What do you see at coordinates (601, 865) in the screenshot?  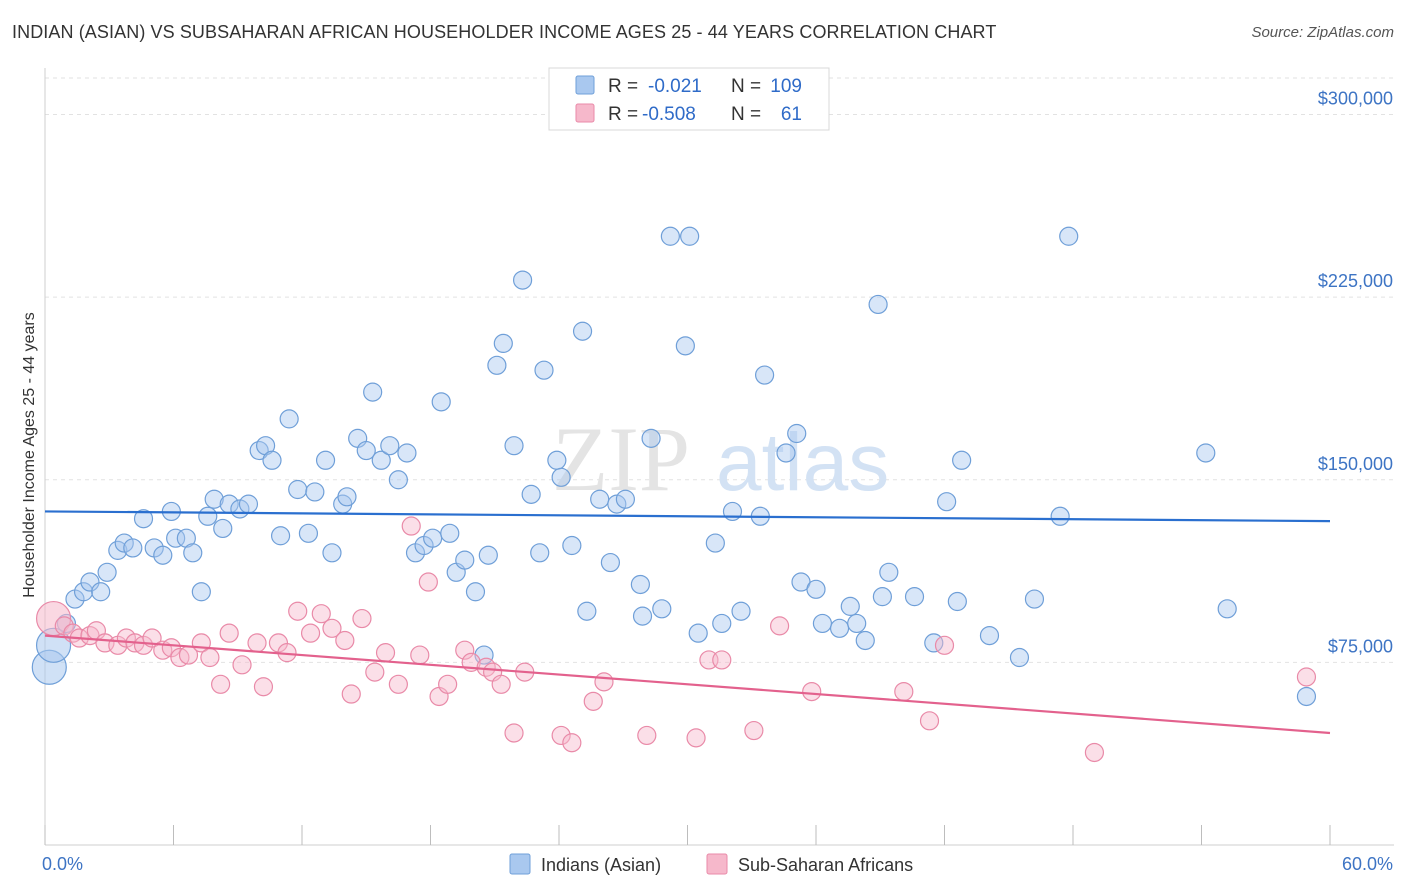 I see `legend-label-indians: Indians (Asian)` at bounding box center [601, 865].